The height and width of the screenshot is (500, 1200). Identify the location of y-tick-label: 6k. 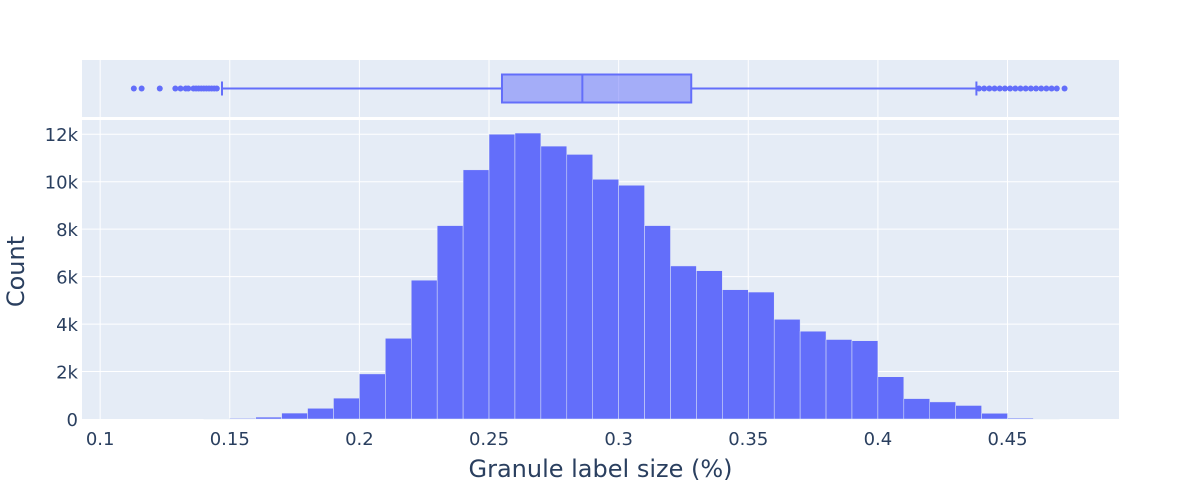
(67, 278).